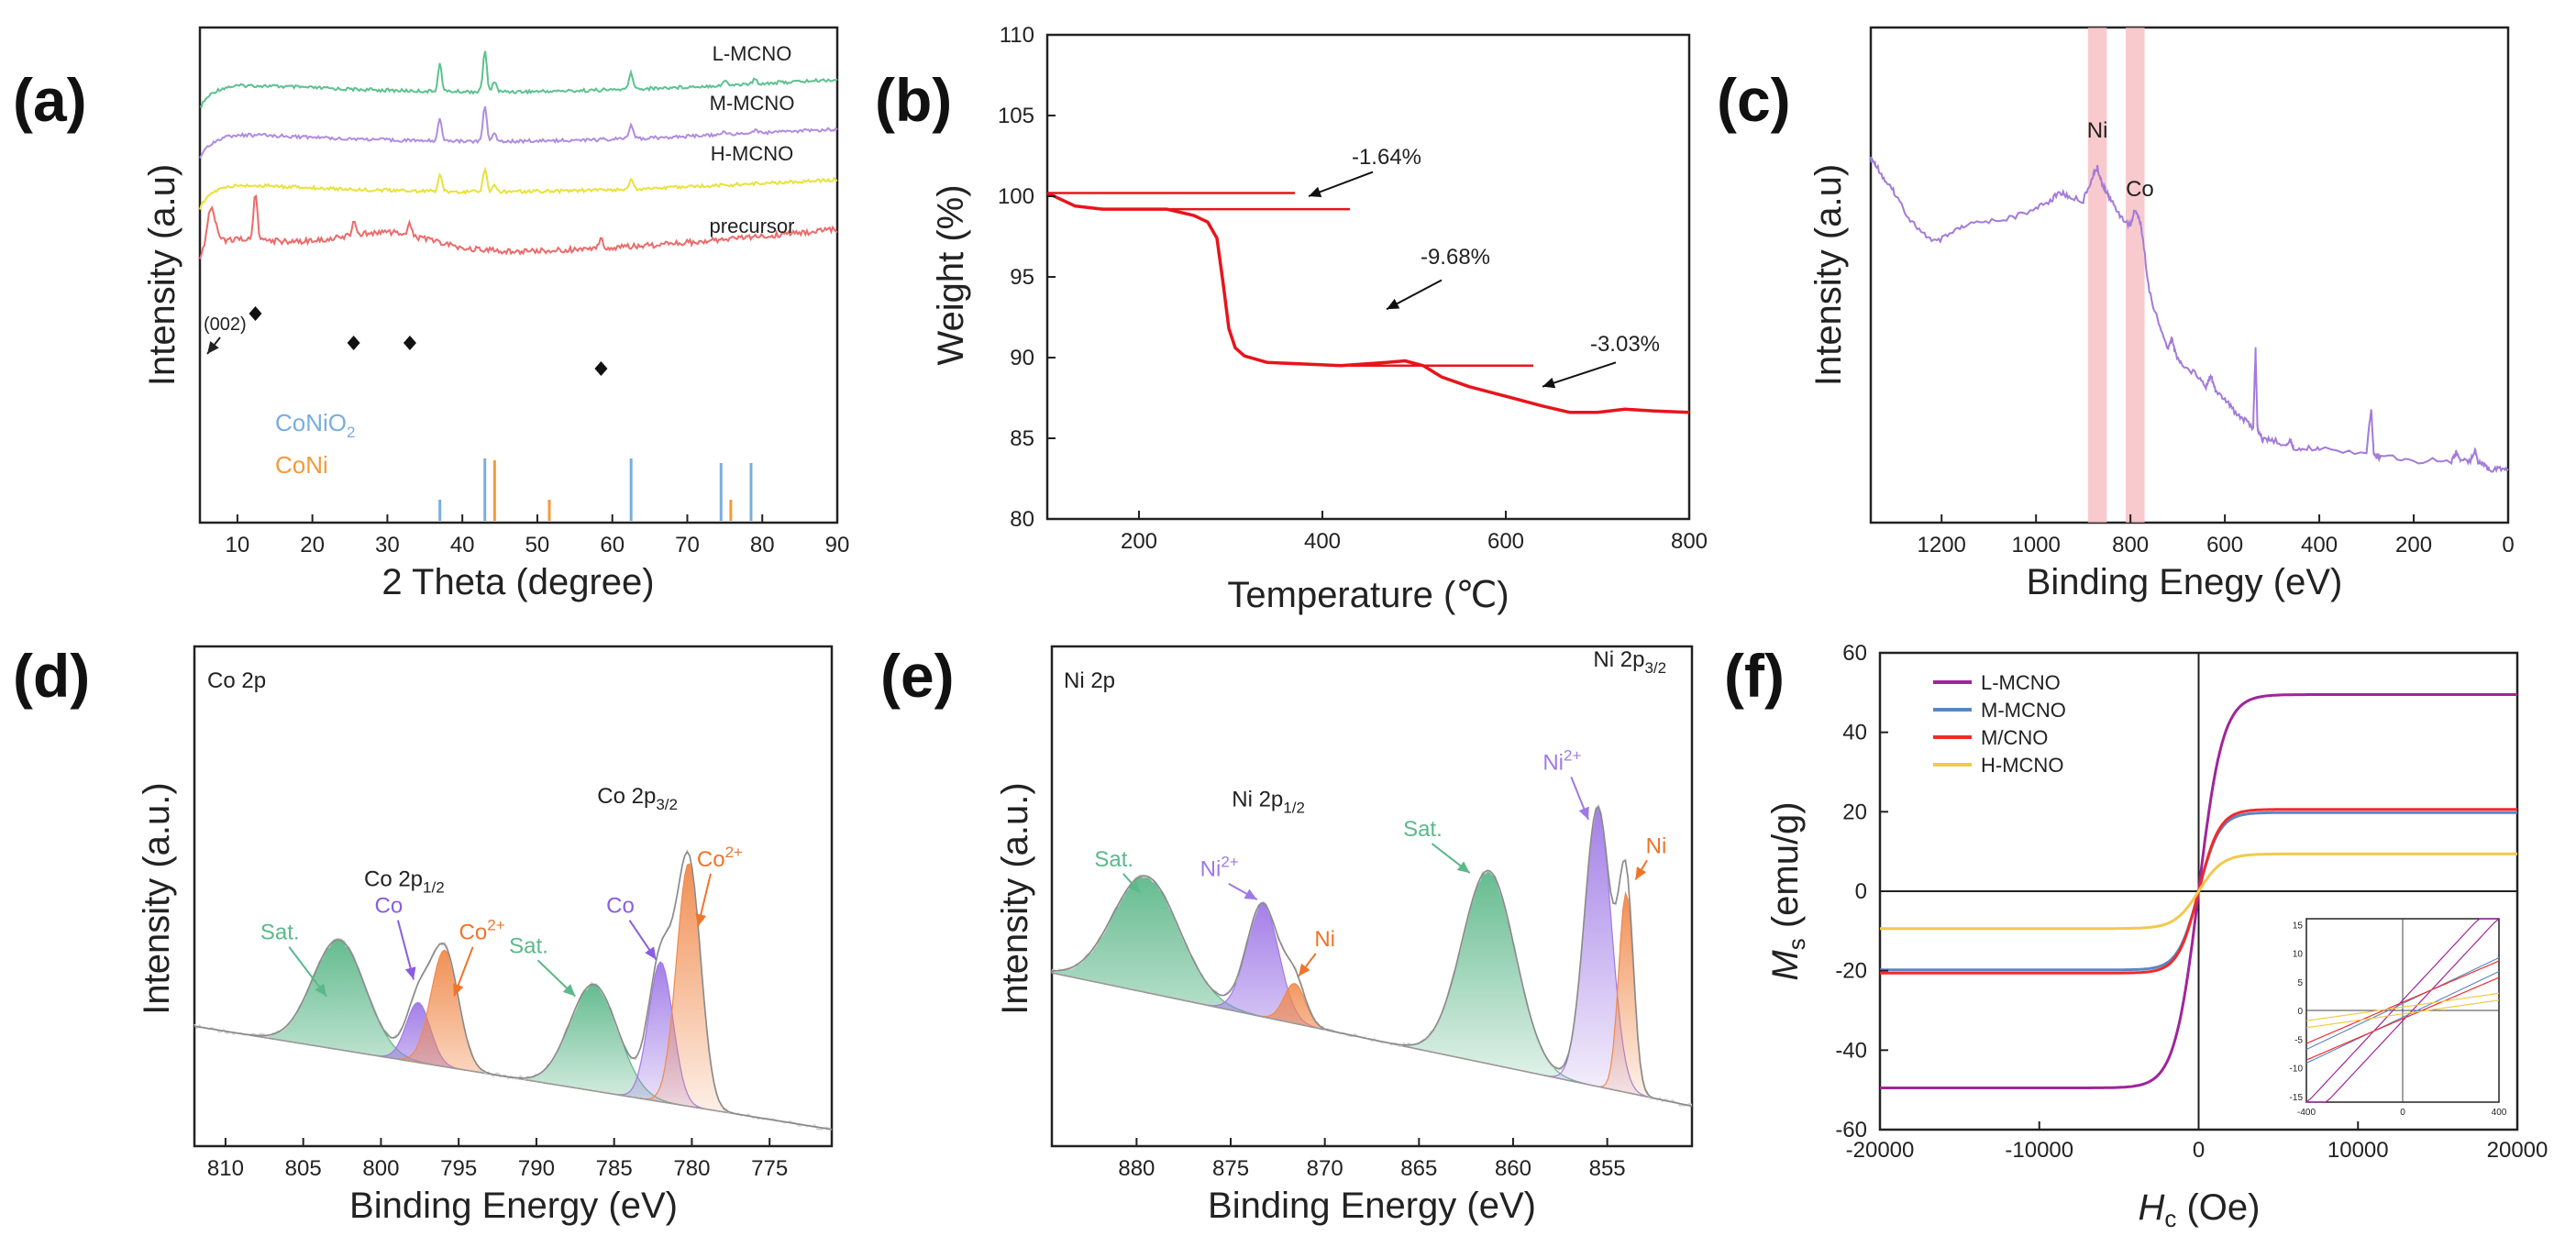  I want to click on panel-d-label: (d), so click(51, 676).